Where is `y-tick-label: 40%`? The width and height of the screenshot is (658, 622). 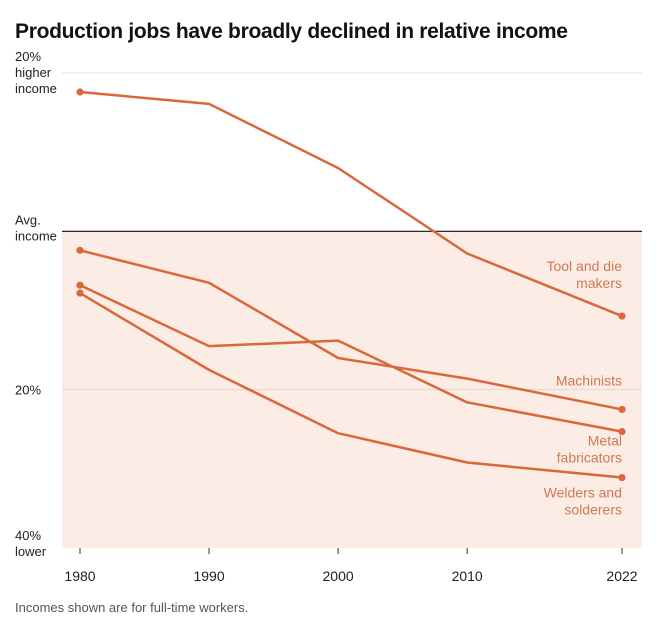
y-tick-label: 40% is located at coordinates (28, 535).